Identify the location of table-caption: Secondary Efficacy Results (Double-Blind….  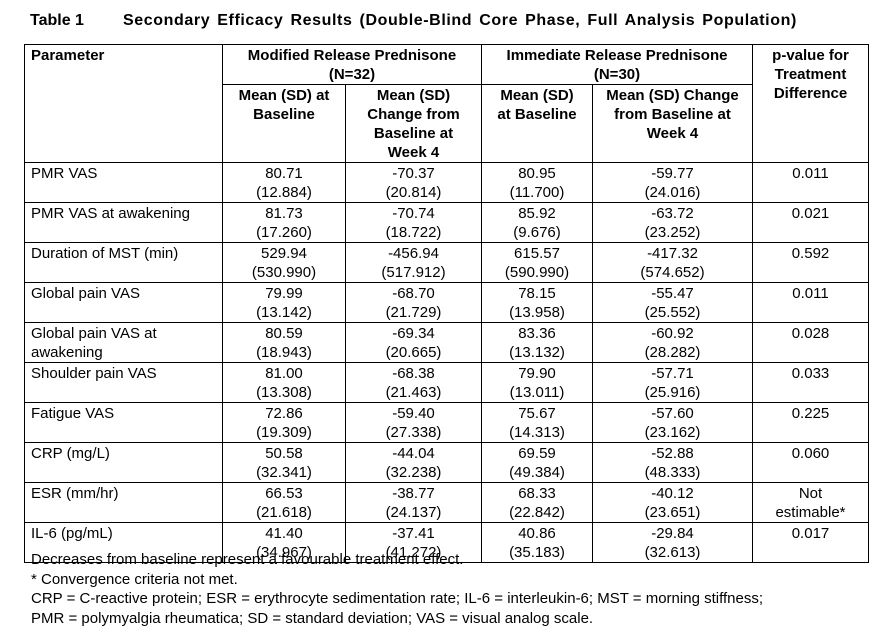
(460, 20).